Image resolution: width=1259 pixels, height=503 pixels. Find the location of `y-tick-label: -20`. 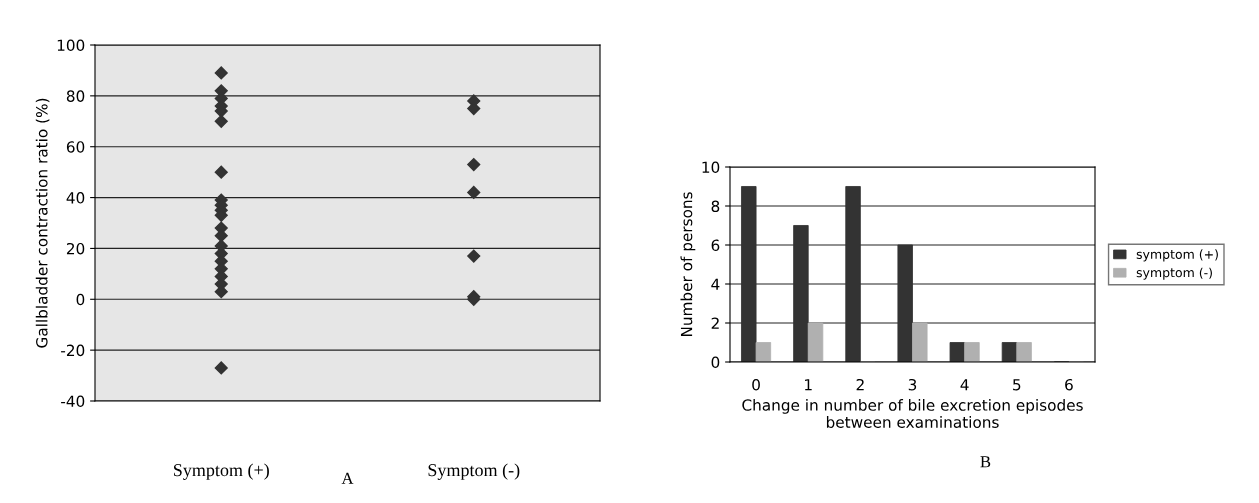

y-tick-label: -20 is located at coordinates (73, 350).